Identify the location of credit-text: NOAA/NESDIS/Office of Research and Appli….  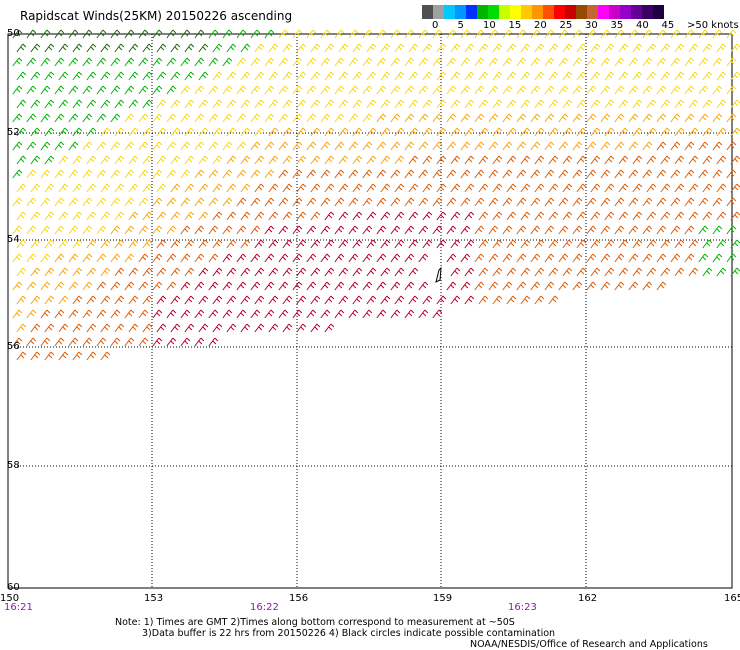
(589, 644).